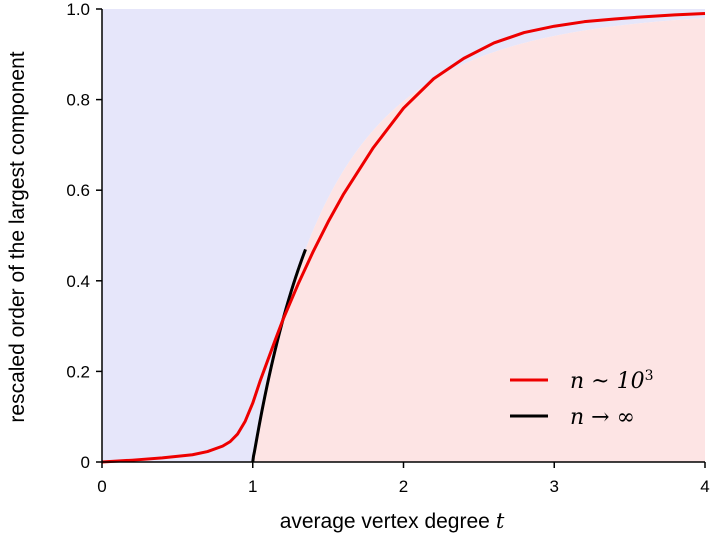 The height and width of the screenshot is (536, 712). What do you see at coordinates (78, 100) in the screenshot?
I see `y-tick-label: 0.8` at bounding box center [78, 100].